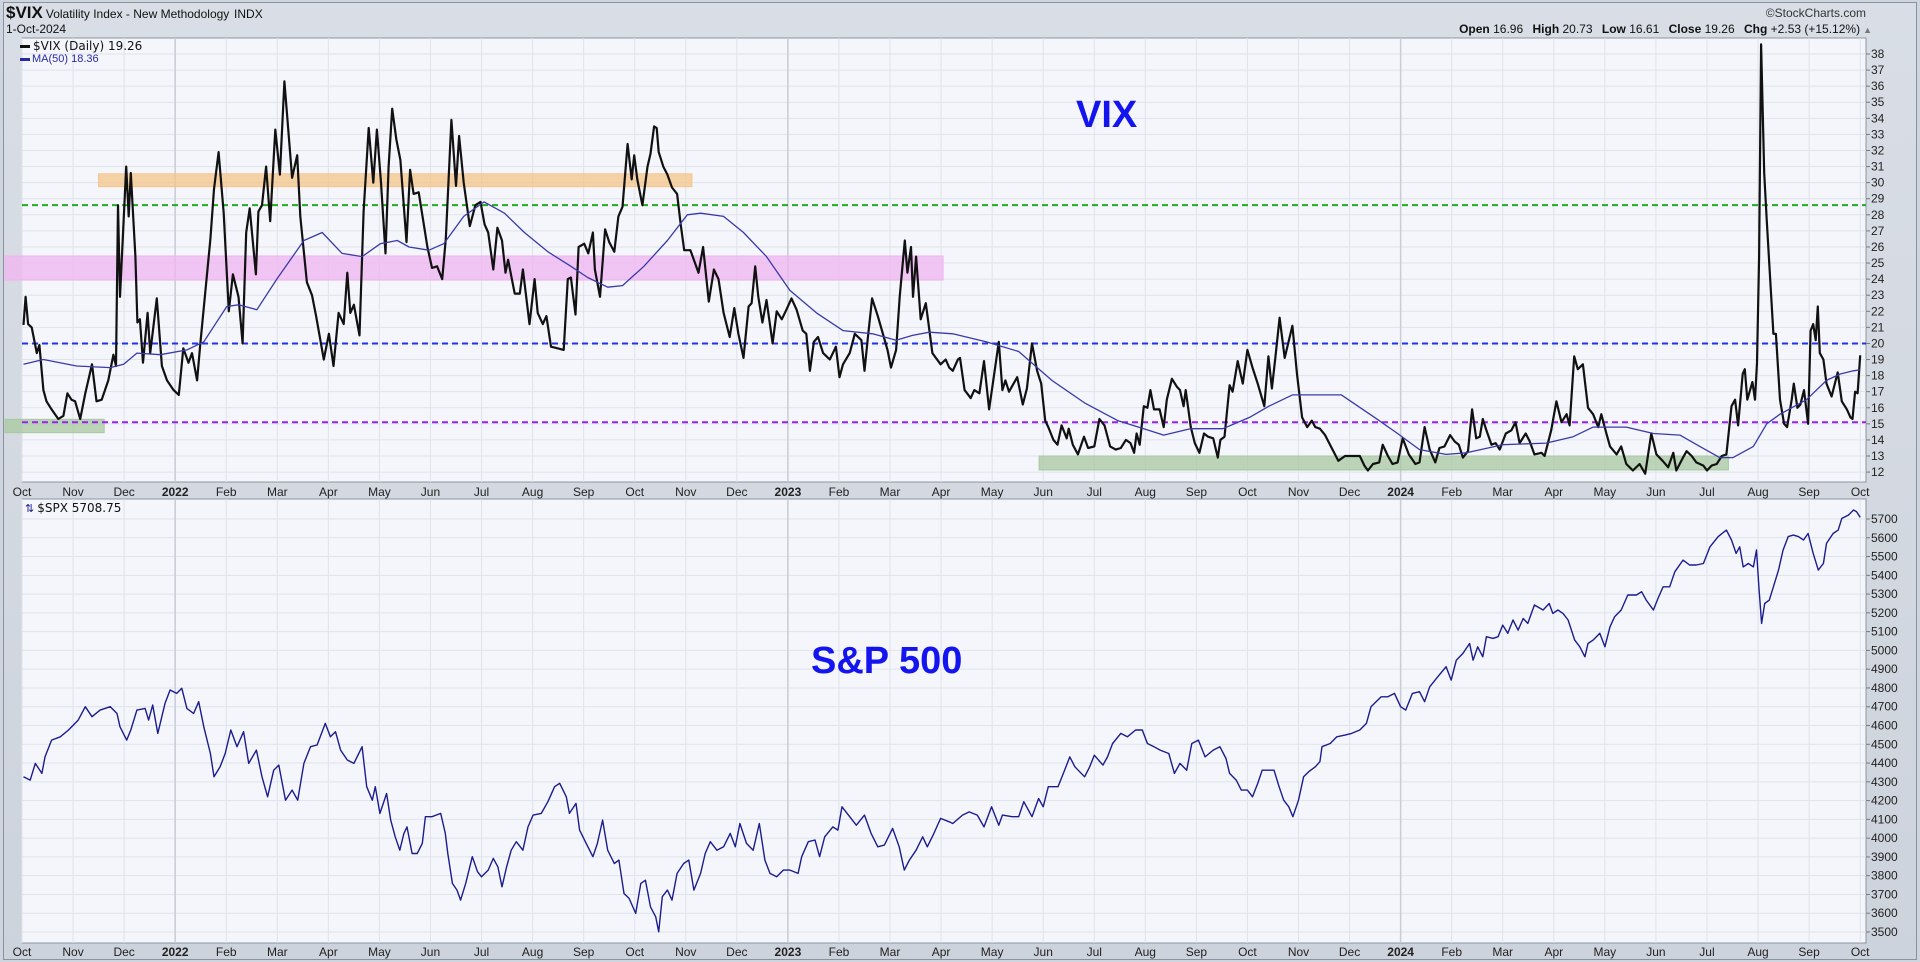 The height and width of the screenshot is (962, 1920). I want to click on open-value: 16.96, so click(1508, 29).